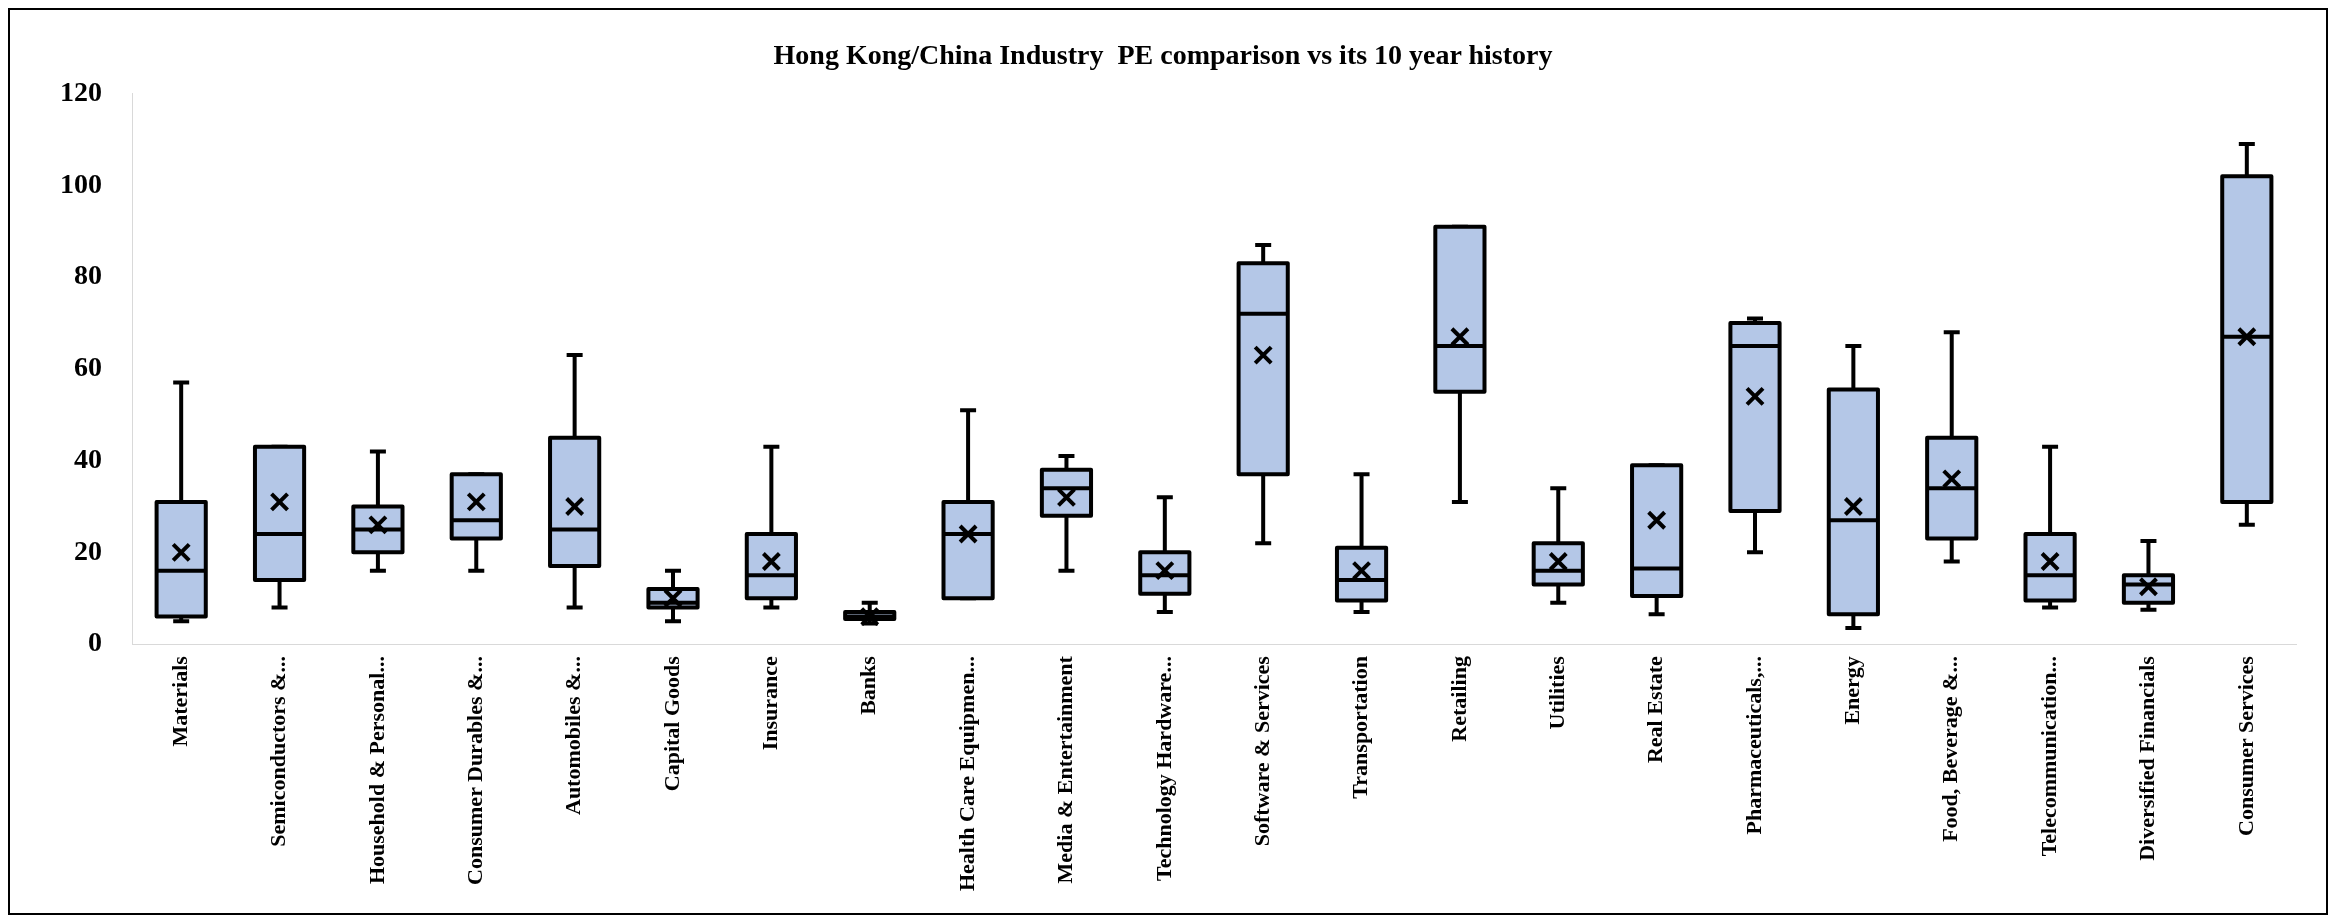 The image size is (2336, 923). What do you see at coordinates (2147, 758) in the screenshot?
I see `x-tick-label: Diversified Financials` at bounding box center [2147, 758].